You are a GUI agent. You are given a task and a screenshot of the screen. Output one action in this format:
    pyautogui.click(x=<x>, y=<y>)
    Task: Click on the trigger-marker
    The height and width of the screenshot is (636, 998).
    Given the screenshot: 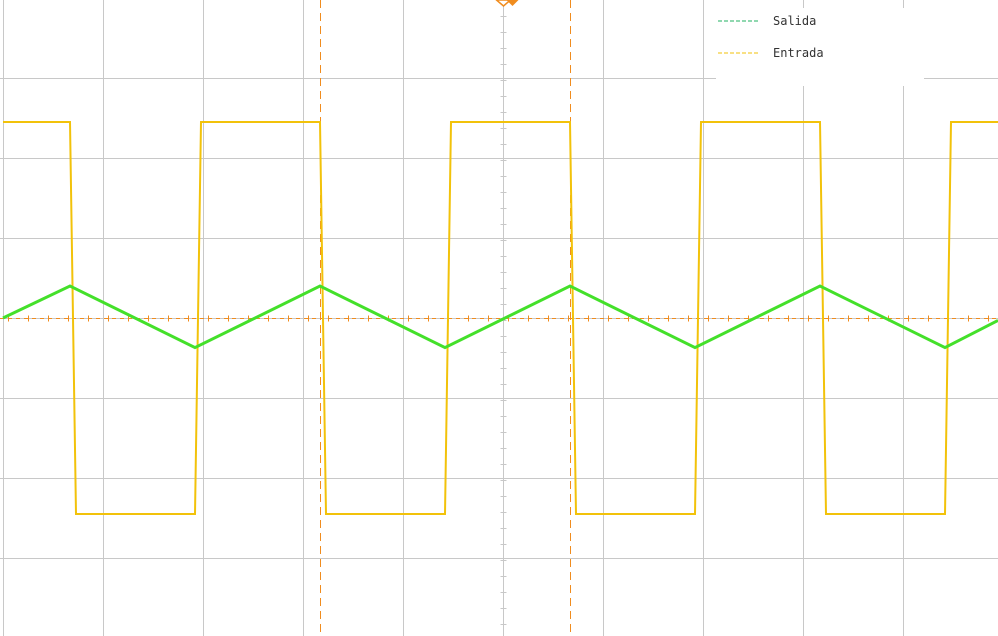 What is the action you would take?
    pyautogui.click(x=507, y=3)
    